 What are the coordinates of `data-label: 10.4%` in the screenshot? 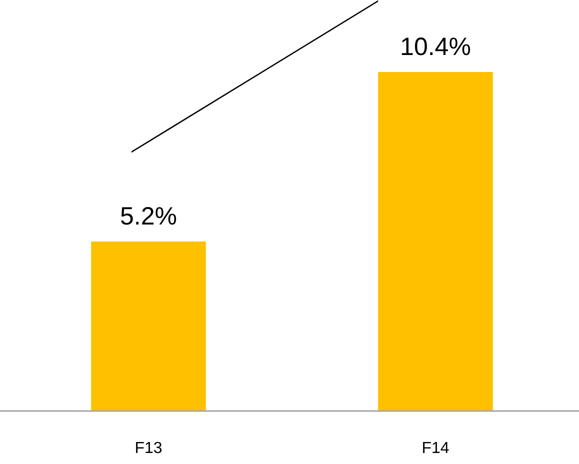 It's located at (435, 47).